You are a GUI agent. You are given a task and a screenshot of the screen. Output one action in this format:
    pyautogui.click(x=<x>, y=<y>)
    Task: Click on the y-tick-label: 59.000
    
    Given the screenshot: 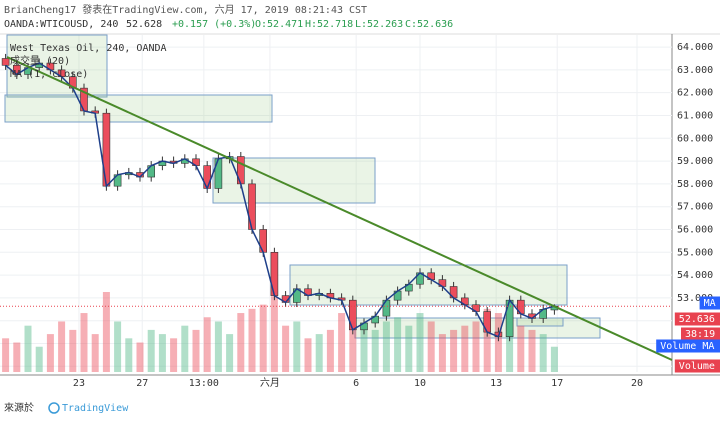 What is the action you would take?
    pyautogui.click(x=695, y=161)
    